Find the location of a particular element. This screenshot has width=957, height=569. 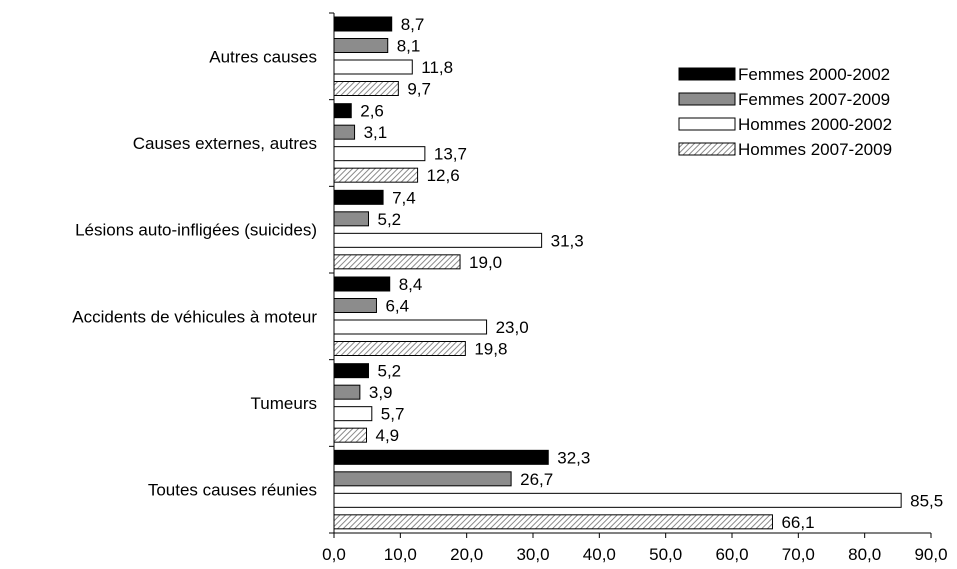

bar-femmes-2007-2009-tumeurs is located at coordinates (347, 392).